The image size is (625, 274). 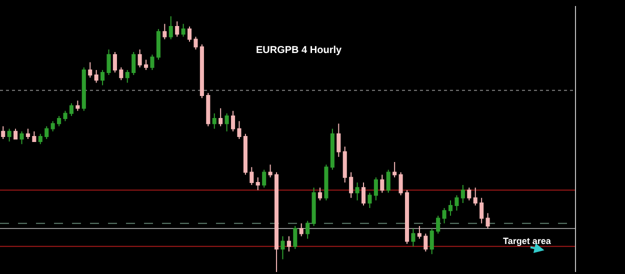 What do you see at coordinates (299, 50) in the screenshot?
I see `text: EURGPB 4 Hourly` at bounding box center [299, 50].